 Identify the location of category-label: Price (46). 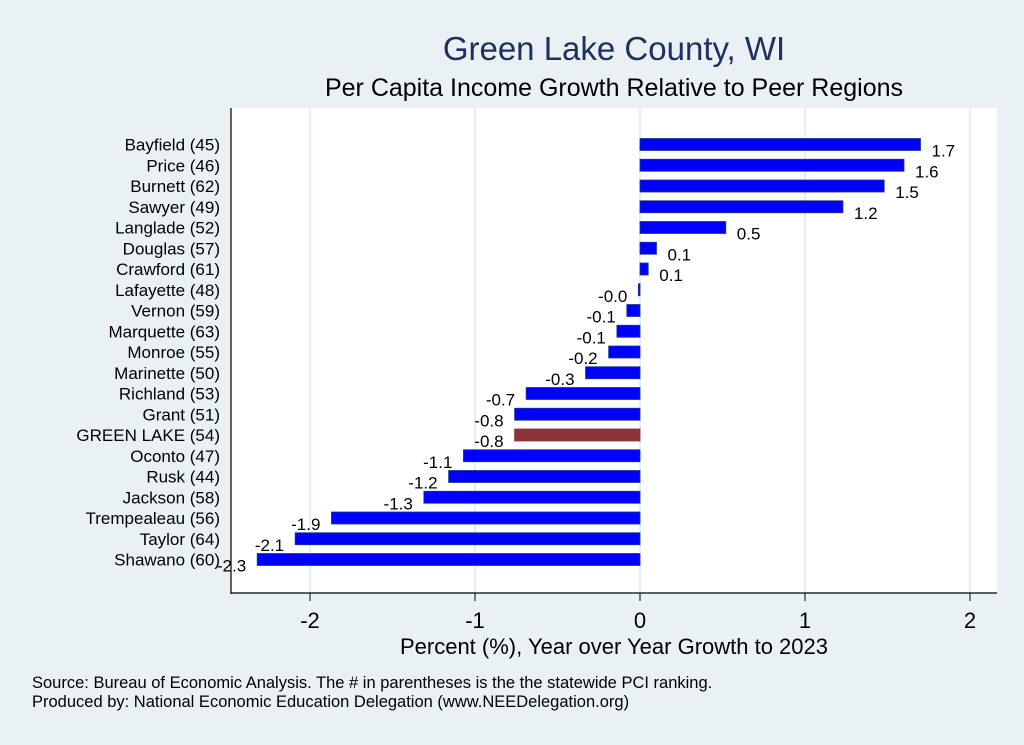
(183, 165).